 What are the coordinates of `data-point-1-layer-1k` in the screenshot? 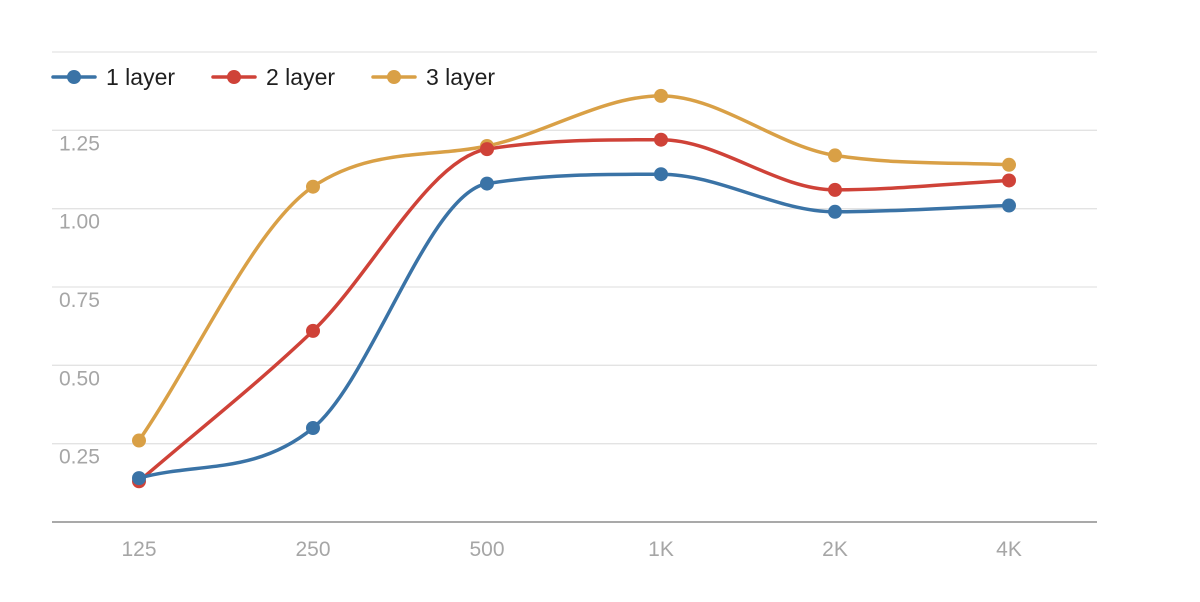 It's located at (661, 174).